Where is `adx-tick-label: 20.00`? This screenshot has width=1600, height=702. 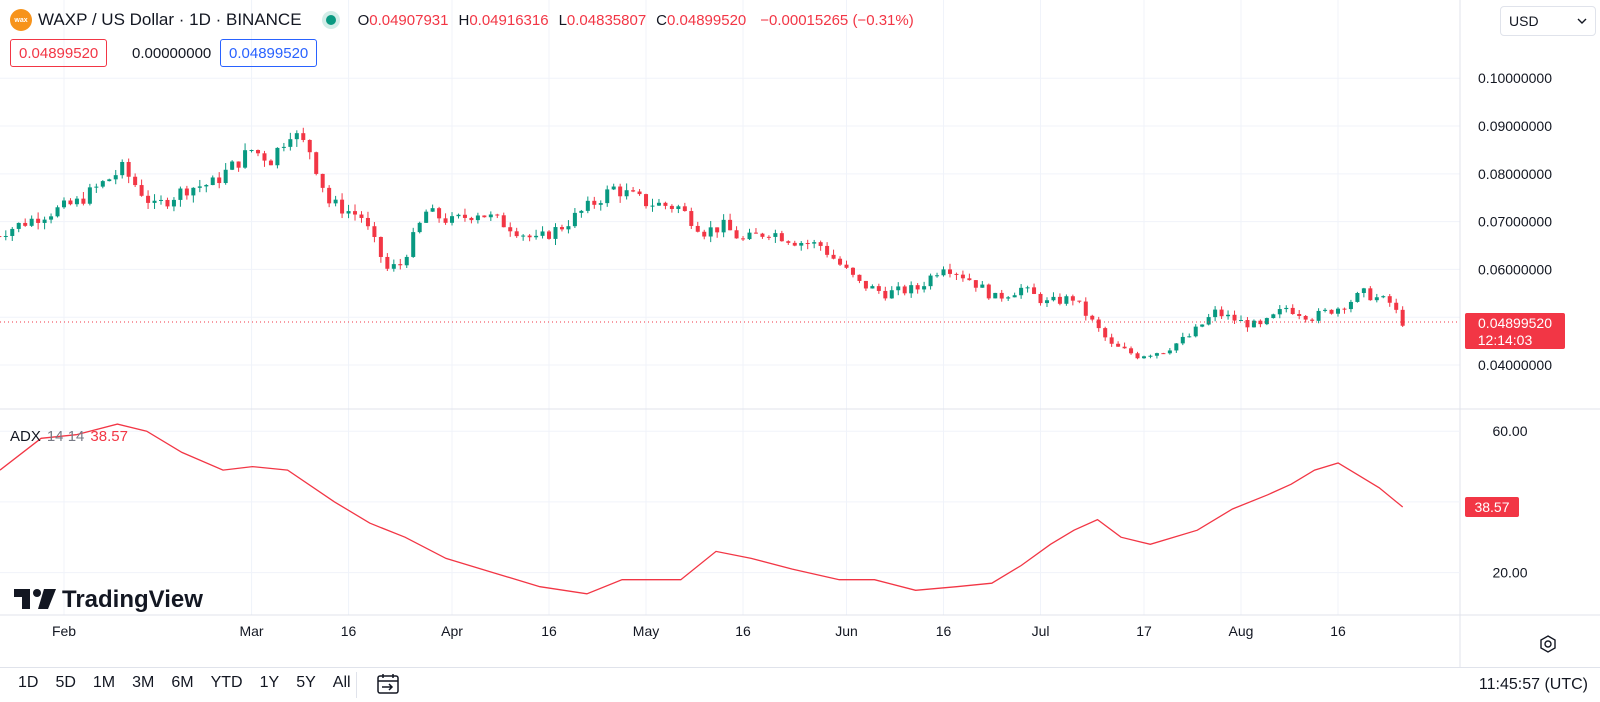 adx-tick-label: 20.00 is located at coordinates (1509, 573).